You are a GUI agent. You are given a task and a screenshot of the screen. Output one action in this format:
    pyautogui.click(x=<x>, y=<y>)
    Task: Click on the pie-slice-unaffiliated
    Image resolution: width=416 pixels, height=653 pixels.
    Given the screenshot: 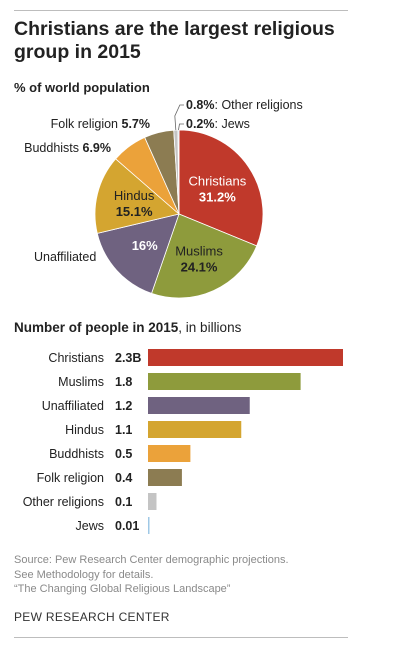 What is the action you would take?
    pyautogui.click(x=138, y=253)
    